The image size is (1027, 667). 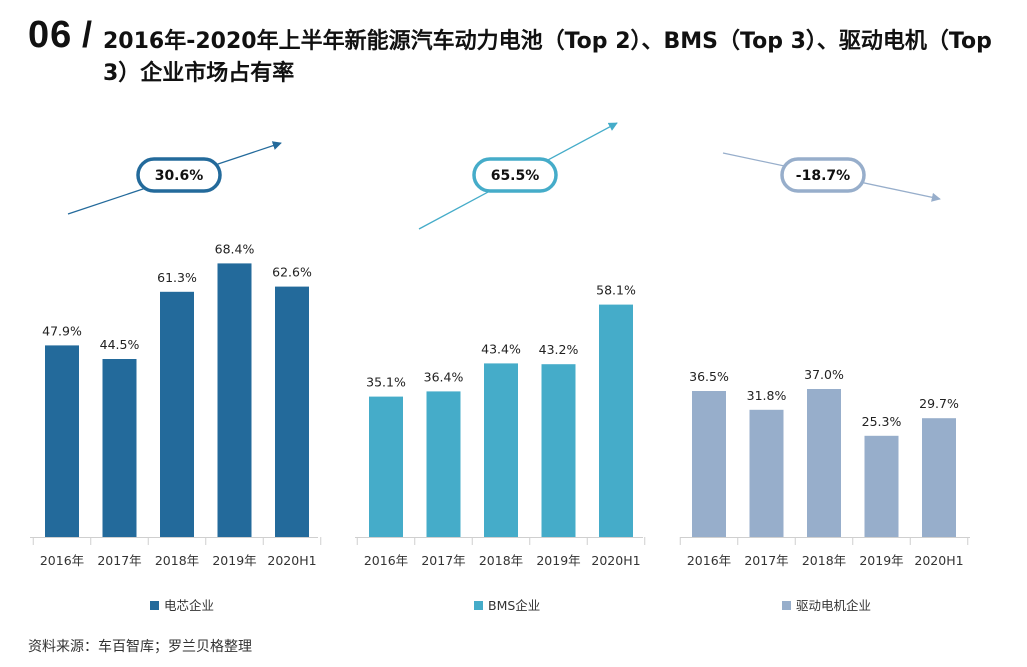 I want to click on data-label: 61.3%, so click(x=177, y=277).